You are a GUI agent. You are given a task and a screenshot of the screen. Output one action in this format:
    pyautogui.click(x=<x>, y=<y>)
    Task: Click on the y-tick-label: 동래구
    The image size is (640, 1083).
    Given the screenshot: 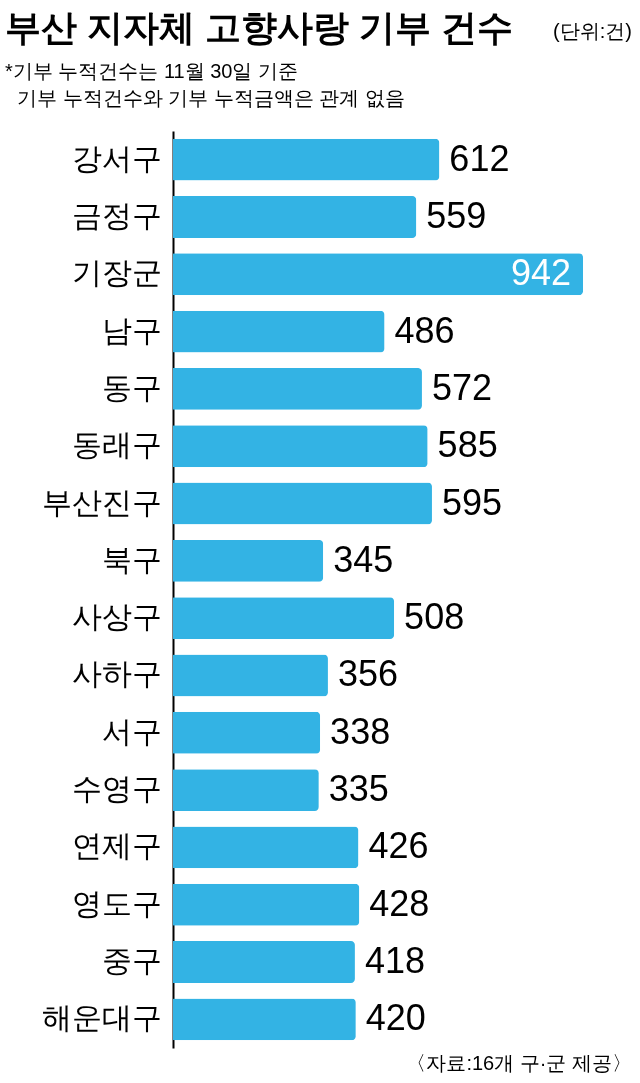 What is the action you would take?
    pyautogui.click(x=116, y=445)
    